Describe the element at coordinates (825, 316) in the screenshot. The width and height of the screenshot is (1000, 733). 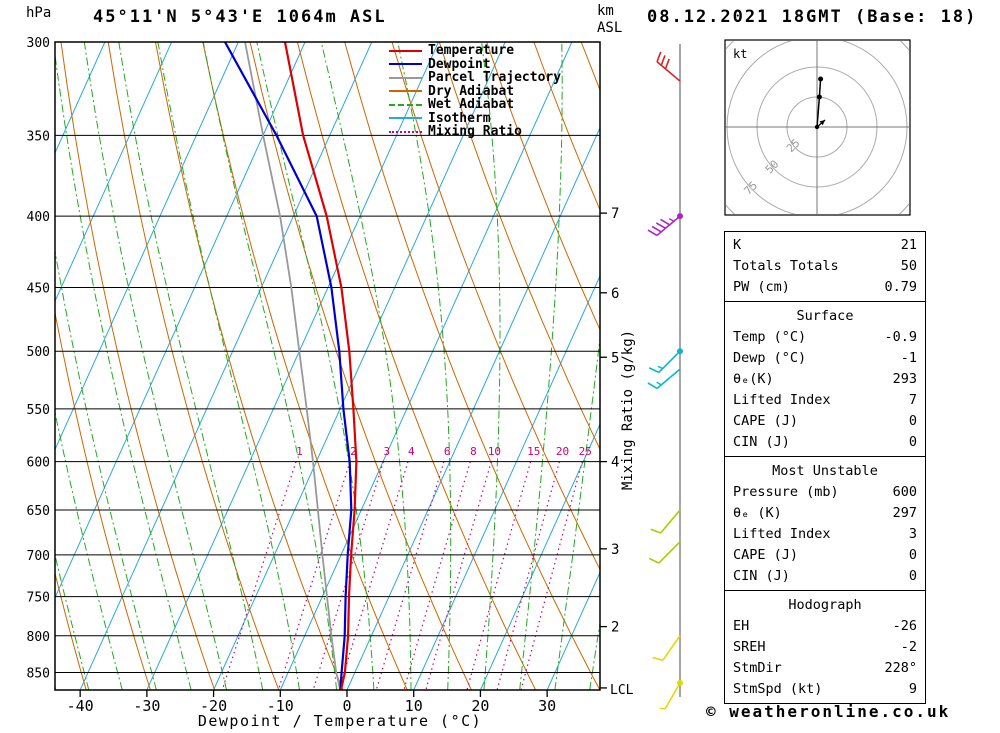
I see `table-section-header: Surface` at that location.